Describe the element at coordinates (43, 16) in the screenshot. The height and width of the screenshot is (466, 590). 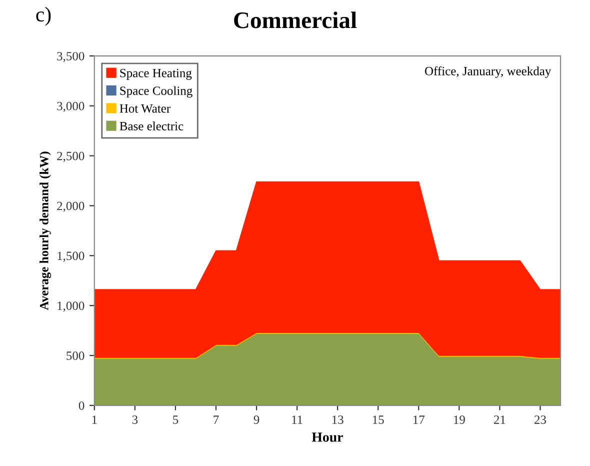
I see `text: c)` at that location.